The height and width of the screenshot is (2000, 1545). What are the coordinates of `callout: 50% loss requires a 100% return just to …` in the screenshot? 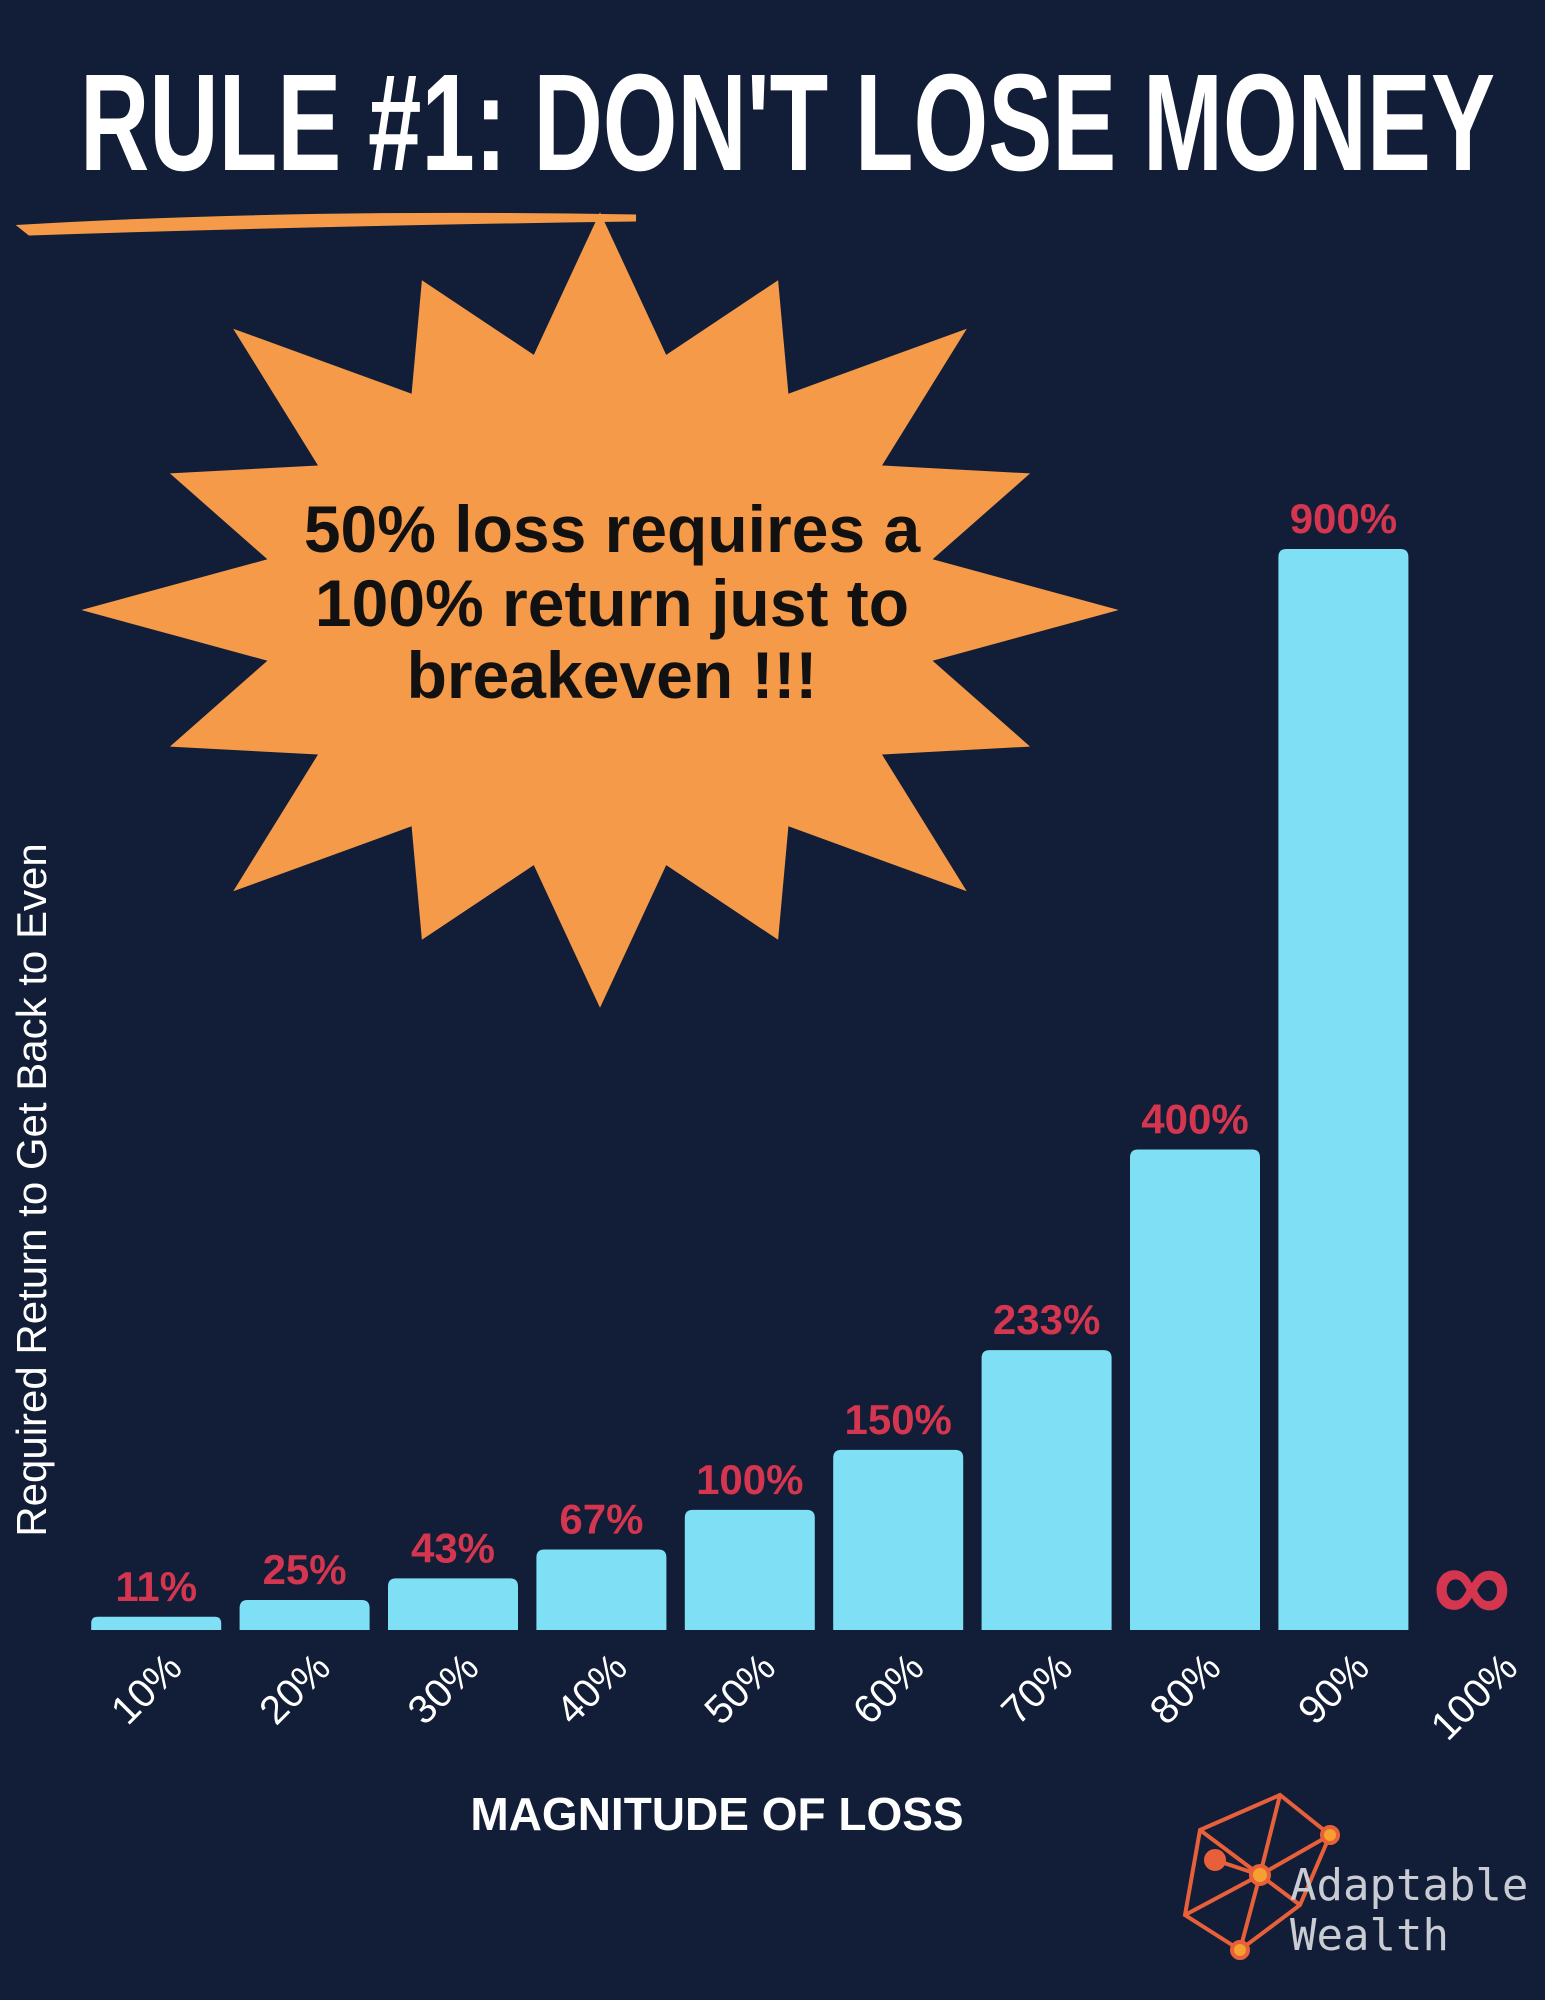 It's located at (613, 602).